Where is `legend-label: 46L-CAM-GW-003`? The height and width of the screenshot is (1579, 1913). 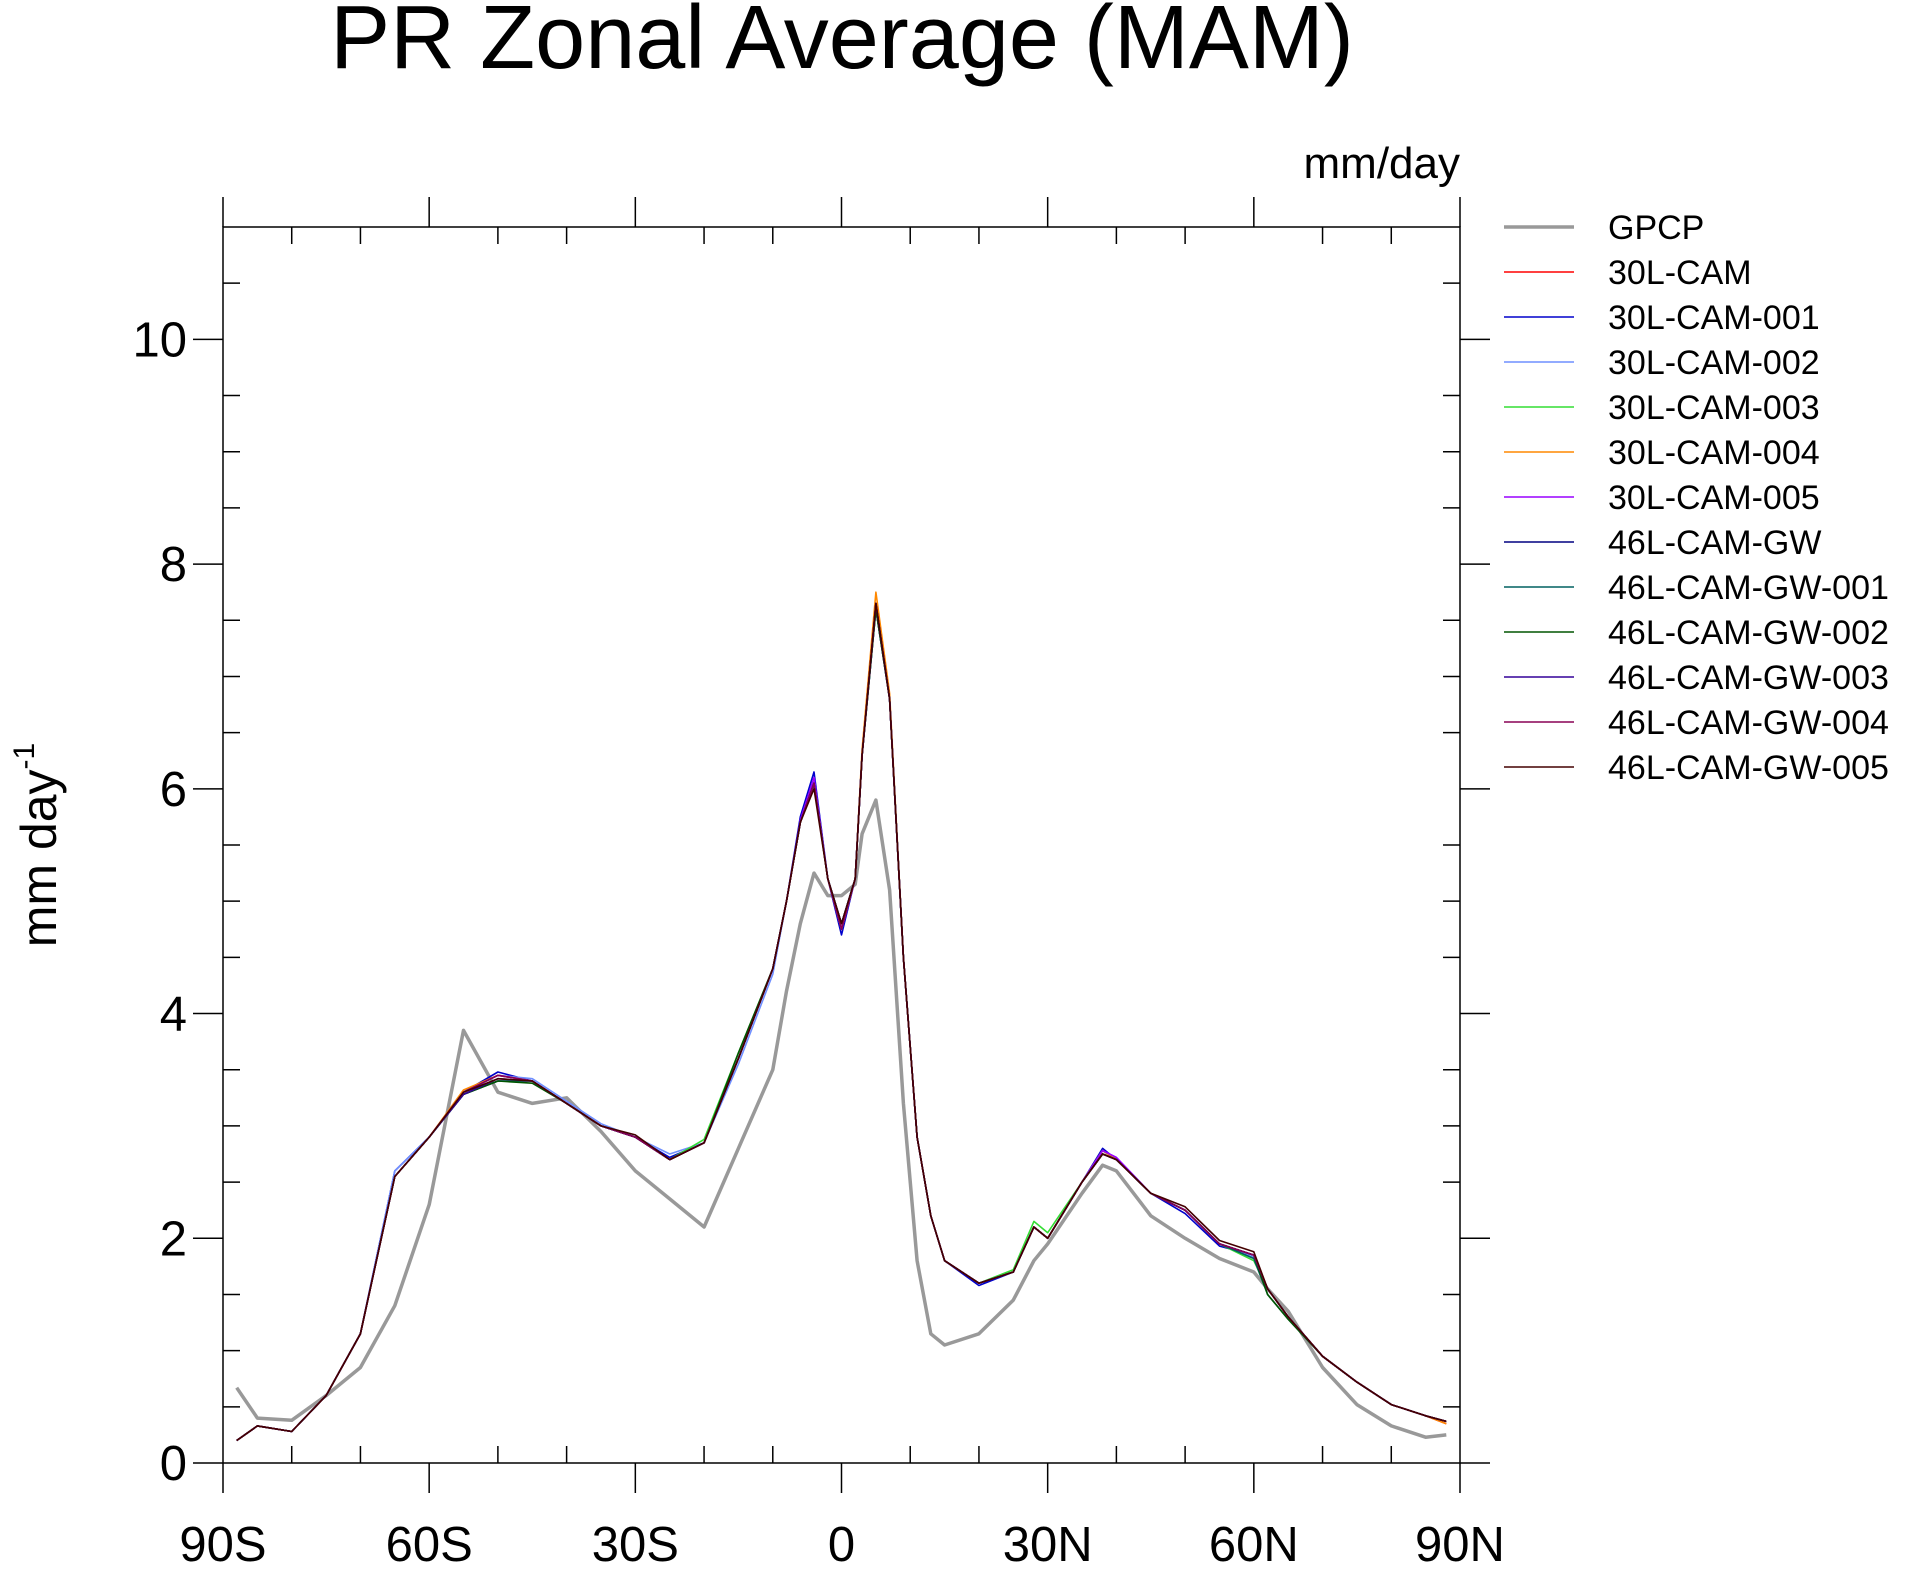
legend-label: 46L-CAM-GW-003 is located at coordinates (1748, 678).